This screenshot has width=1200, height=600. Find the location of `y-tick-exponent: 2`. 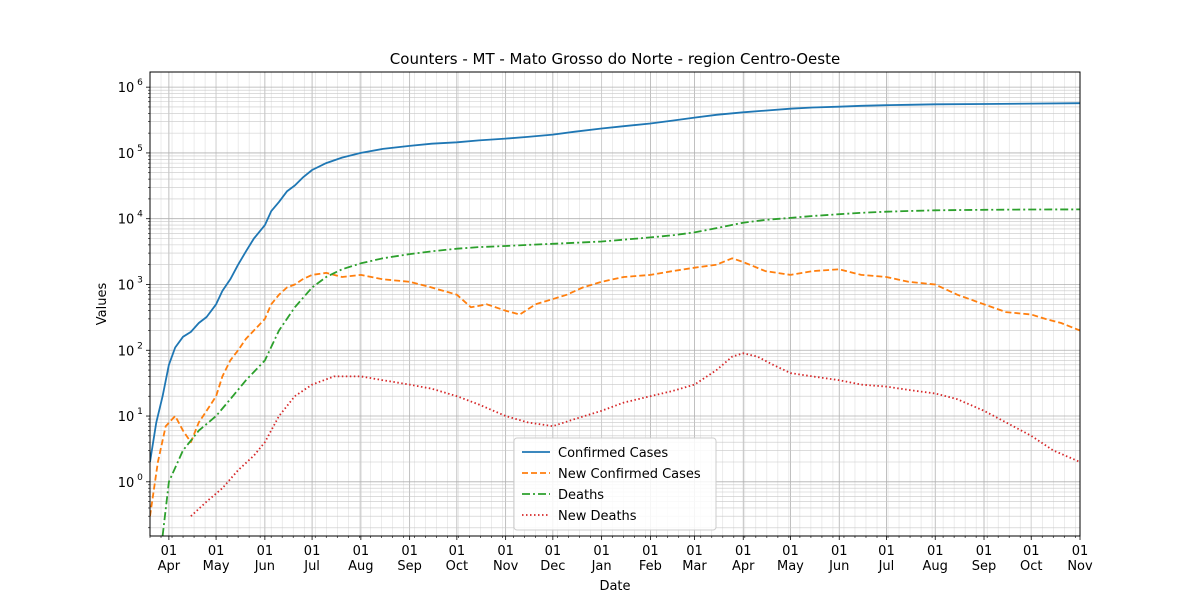

y-tick-exponent: 2 is located at coordinates (140, 346).